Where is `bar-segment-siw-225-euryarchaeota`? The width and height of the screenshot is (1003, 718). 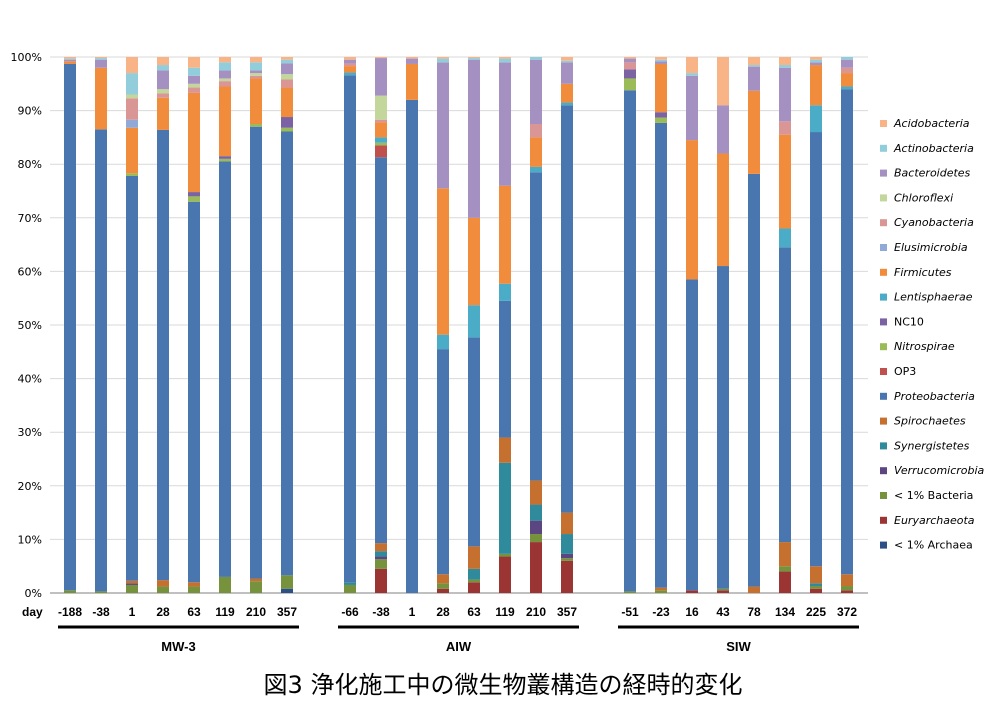 bar-segment-siw-225-euryarchaeota is located at coordinates (816, 590).